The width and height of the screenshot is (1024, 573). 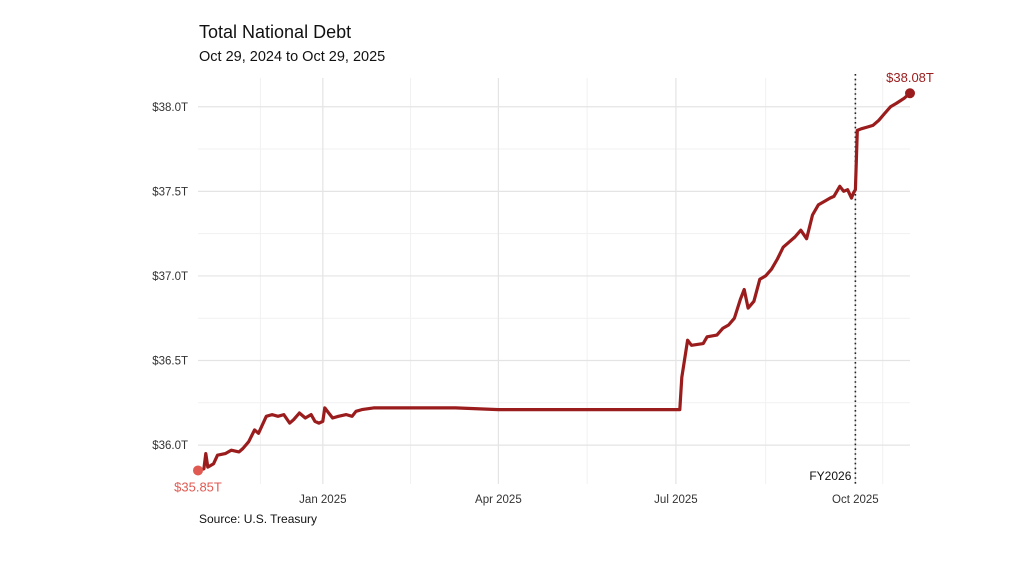 What do you see at coordinates (675, 500) in the screenshot?
I see `x-tick-label: Jul 2025` at bounding box center [675, 500].